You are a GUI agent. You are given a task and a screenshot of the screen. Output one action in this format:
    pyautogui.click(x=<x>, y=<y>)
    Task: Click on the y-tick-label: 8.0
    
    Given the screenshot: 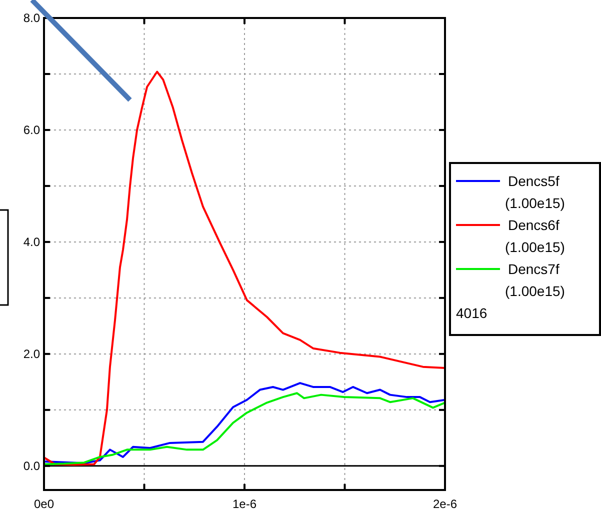 What is the action you would take?
    pyautogui.click(x=31, y=18)
    